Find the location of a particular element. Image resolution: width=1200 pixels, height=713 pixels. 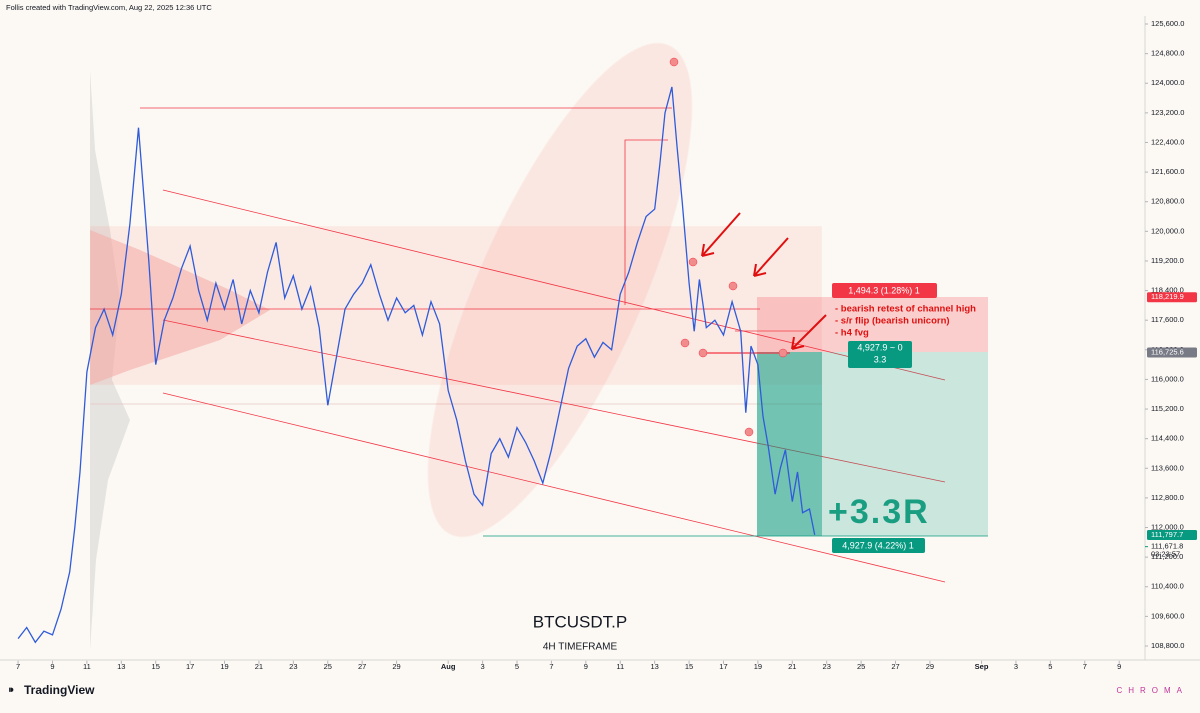

risk-tag is located at coordinates (884, 290).